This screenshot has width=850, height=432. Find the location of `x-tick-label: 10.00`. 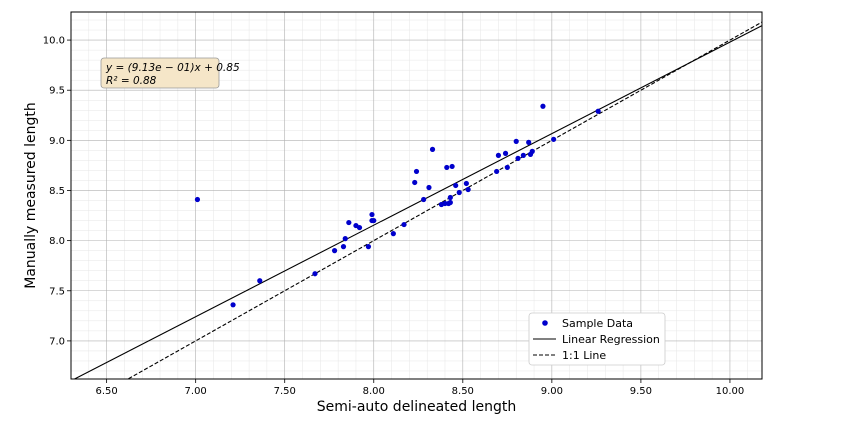

x-tick-label: 10.00 is located at coordinates (730, 391).